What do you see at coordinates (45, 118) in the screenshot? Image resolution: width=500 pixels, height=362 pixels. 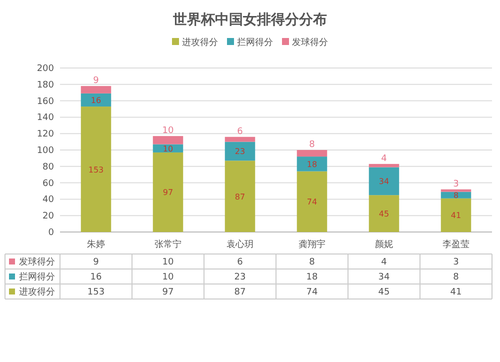 I see `y-tick-label: 140` at bounding box center [45, 118].